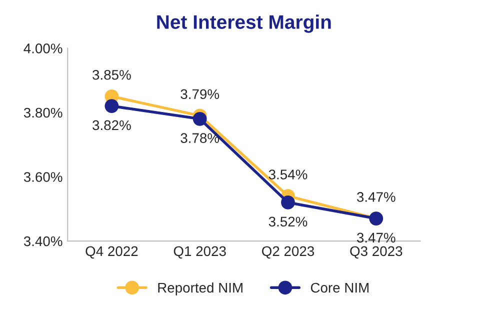 The image size is (483, 311). I want to click on legend-label: Reported NIM, so click(200, 289).